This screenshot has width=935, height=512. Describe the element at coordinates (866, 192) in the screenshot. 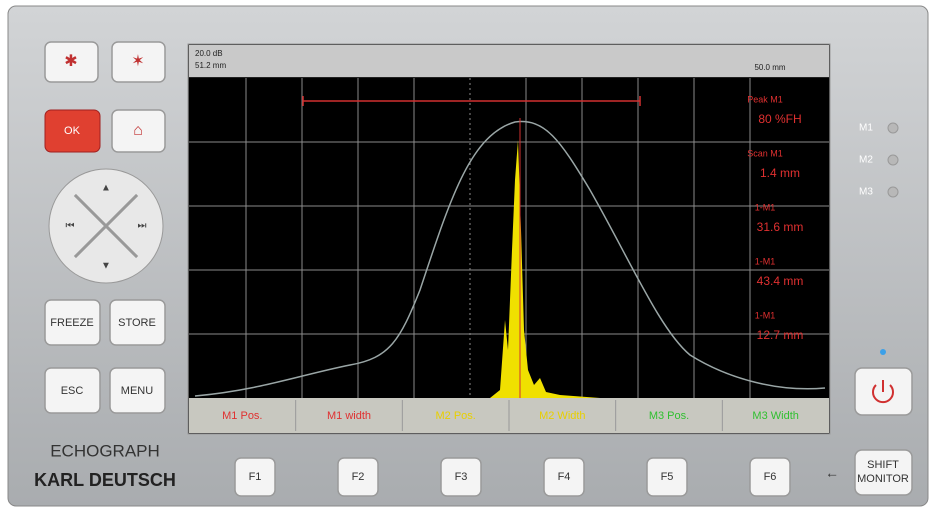

I see `marker-label: M3` at that location.